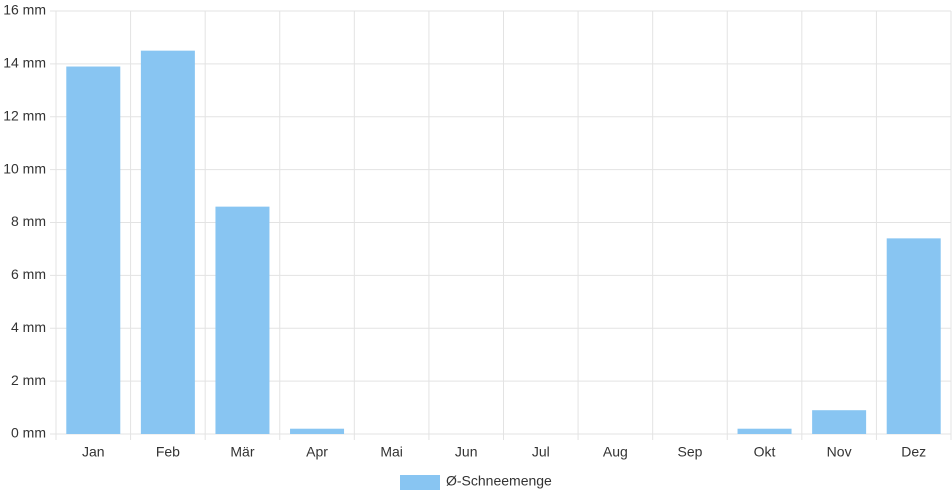 The image size is (952, 500). Describe the element at coordinates (24, 168) in the screenshot. I see `y-tick-label: 10 mm` at that location.